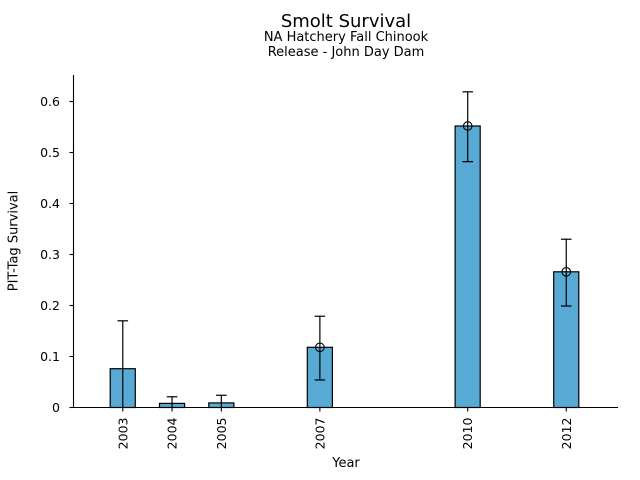 The image size is (640, 480). I want to click on y-tick-label: 0.4, so click(50, 203).